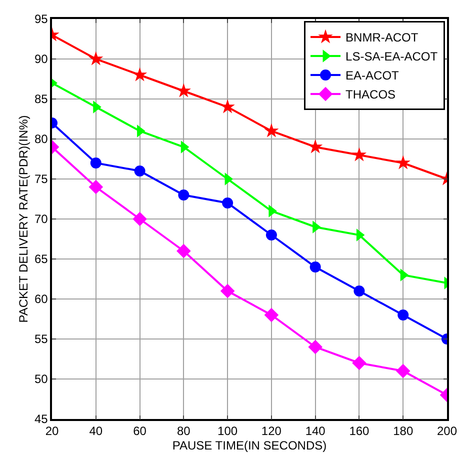 The image size is (469, 463). Describe the element at coordinates (41, 419) in the screenshot. I see `y-tick-label: 45` at that location.